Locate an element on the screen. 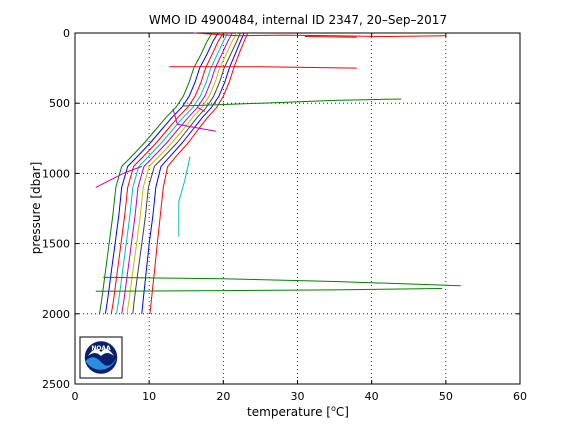 The width and height of the screenshot is (576, 432). y-tick-label: 500 is located at coordinates (59, 103).